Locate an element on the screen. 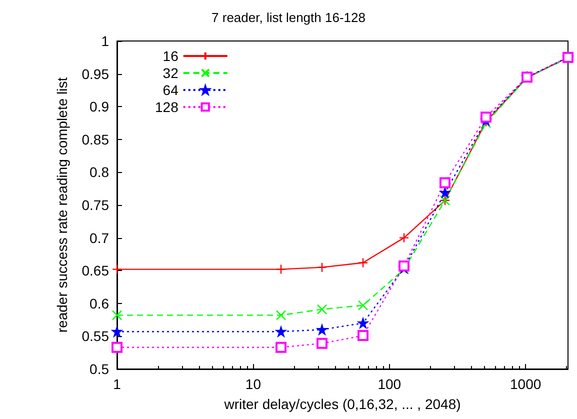  x-tick-label: 10 is located at coordinates (253, 384).